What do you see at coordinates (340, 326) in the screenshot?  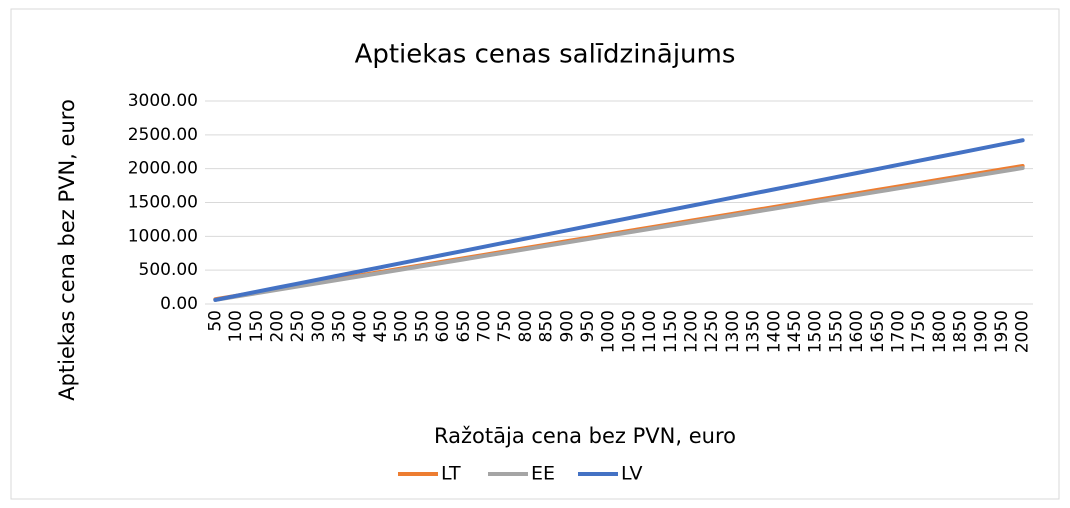 I see `x-tick-label: 350` at bounding box center [340, 326].